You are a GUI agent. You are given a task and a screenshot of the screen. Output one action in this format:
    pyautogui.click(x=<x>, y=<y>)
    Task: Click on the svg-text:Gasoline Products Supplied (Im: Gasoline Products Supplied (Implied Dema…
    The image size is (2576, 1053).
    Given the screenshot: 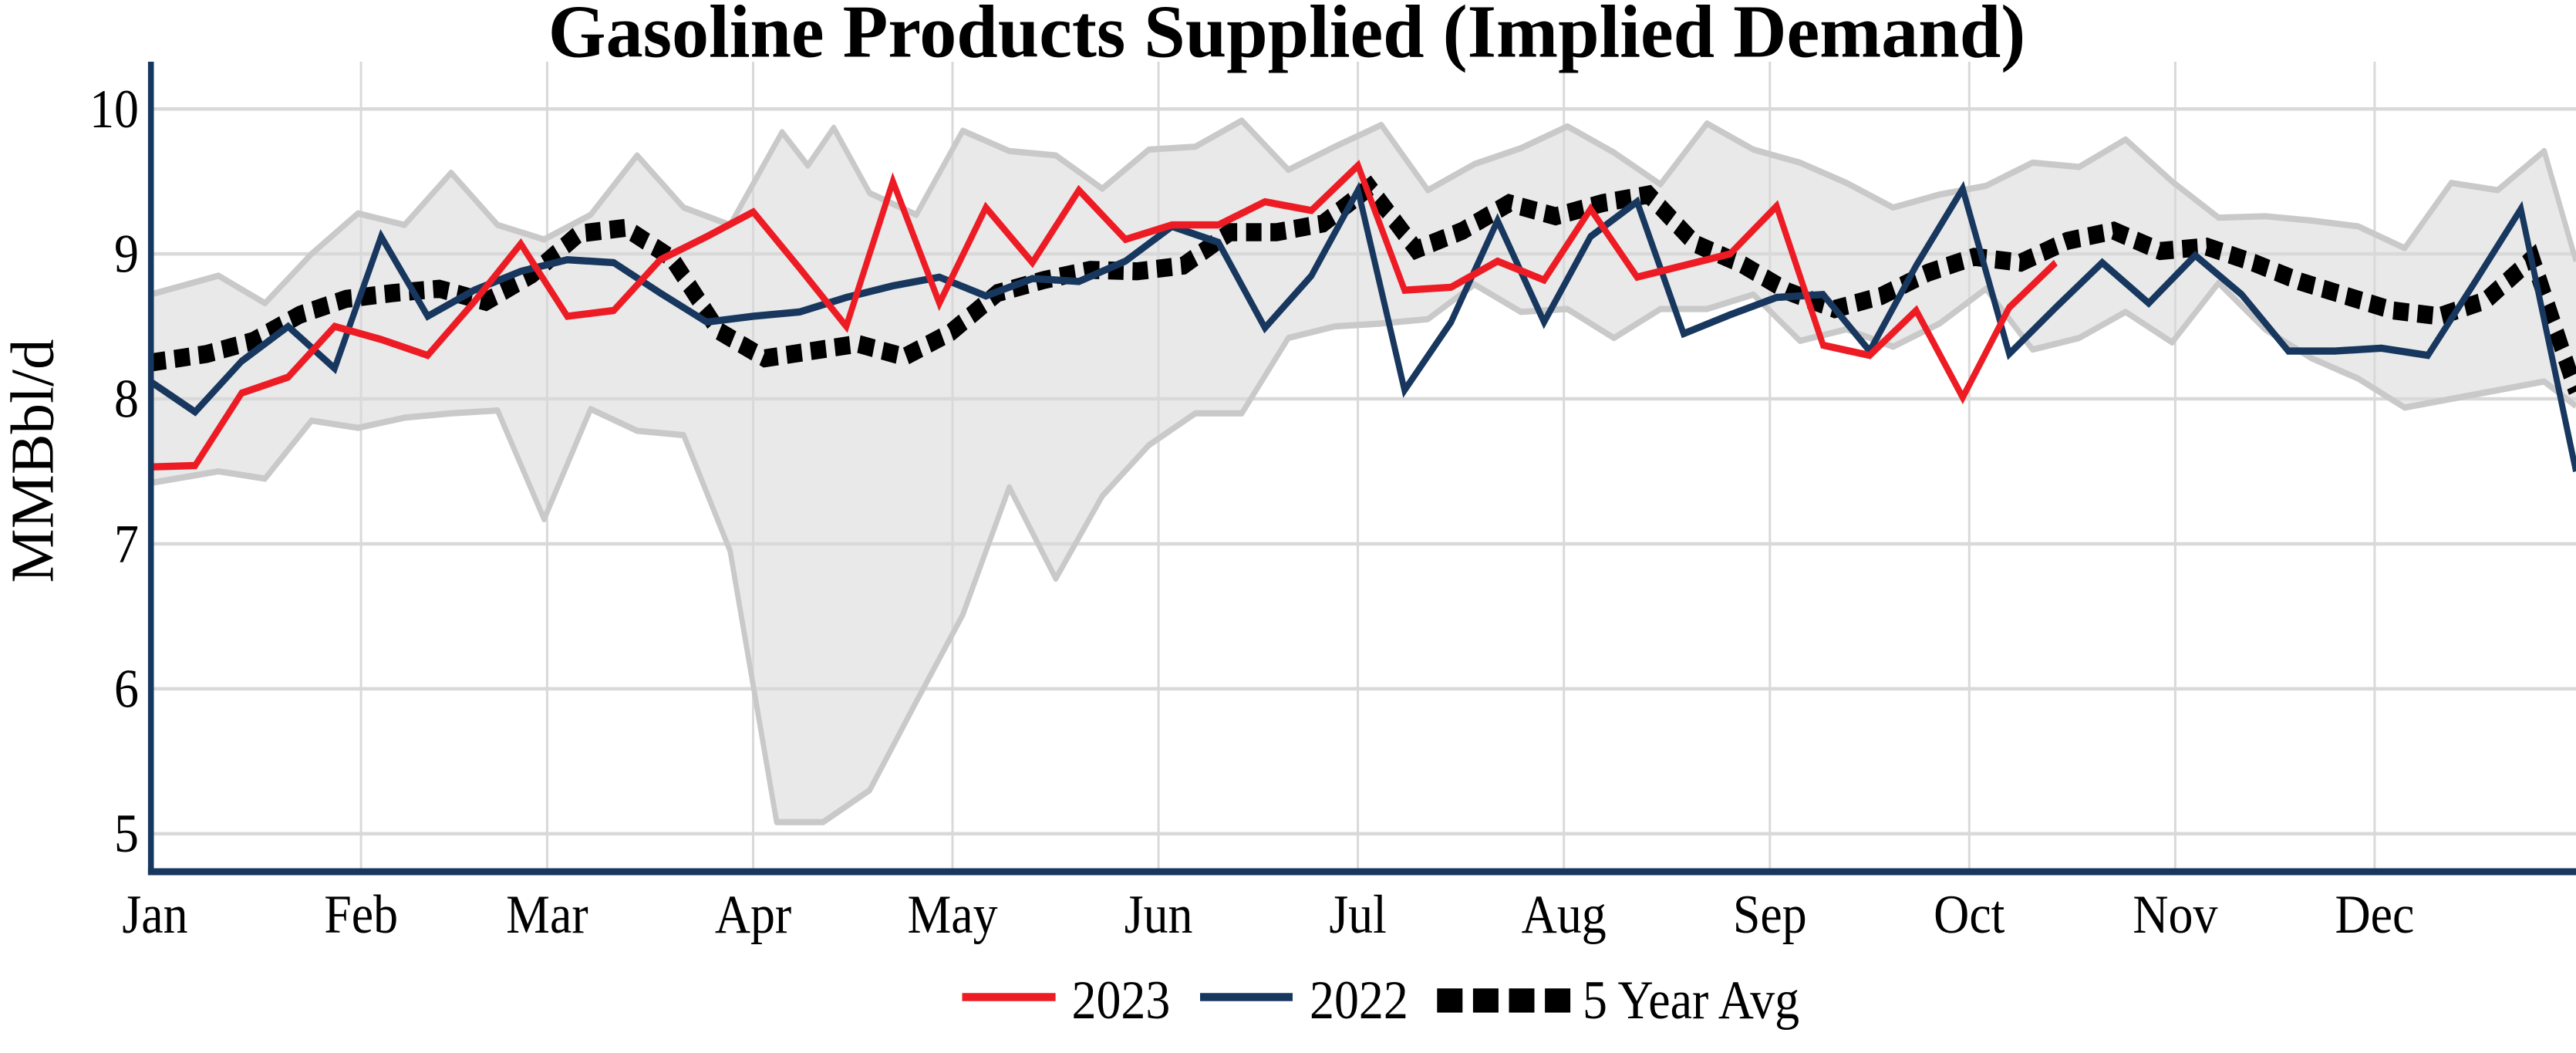 What is the action you would take?
    pyautogui.click(x=1286, y=36)
    